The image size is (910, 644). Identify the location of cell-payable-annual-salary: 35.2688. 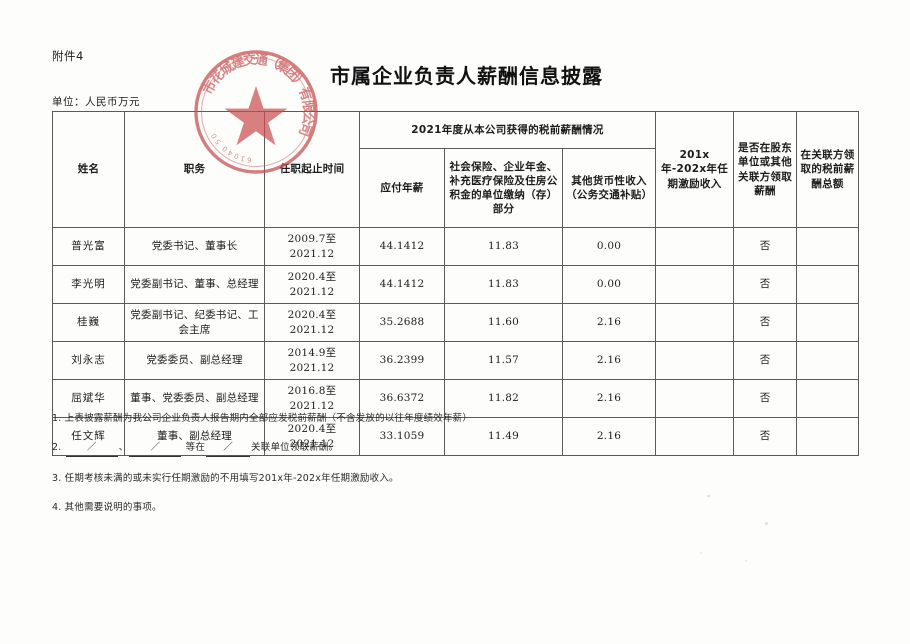
(402, 322).